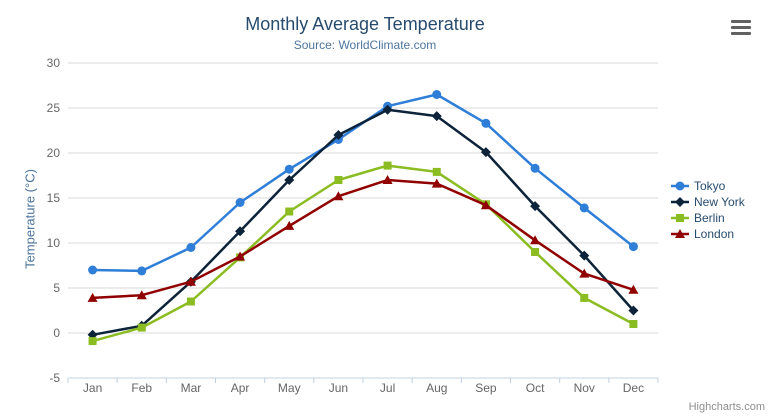 The image size is (769, 416). What do you see at coordinates (54, 108) in the screenshot?
I see `y-tick-label: 25` at bounding box center [54, 108].